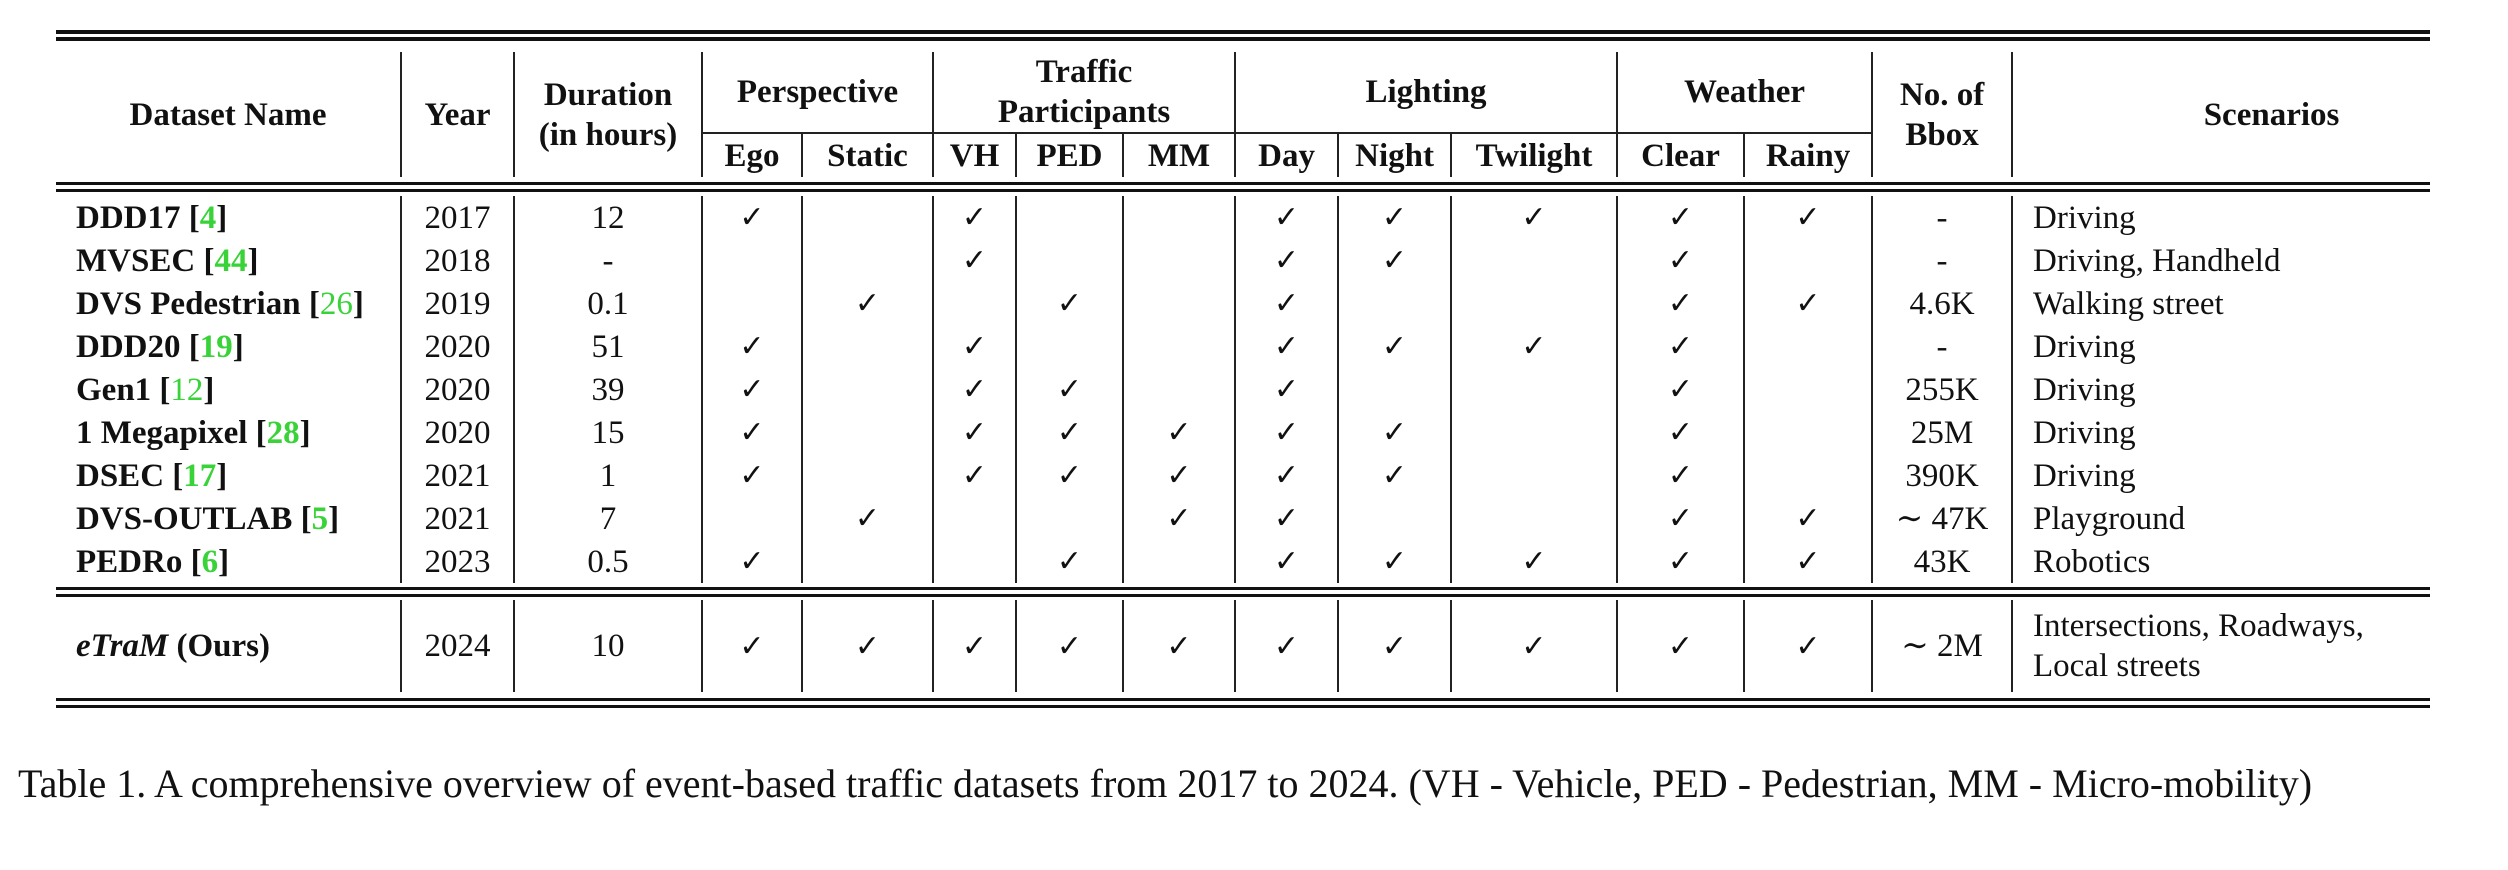 The height and width of the screenshot is (870, 2508). I want to click on cell-vh, so click(974, 303).